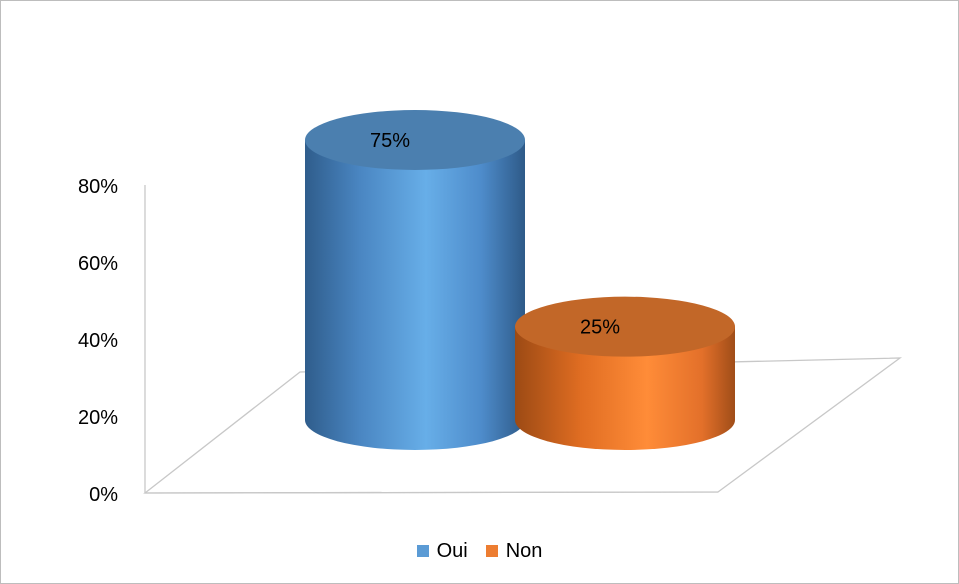  I want to click on legend-label-non: Non, so click(524, 550).